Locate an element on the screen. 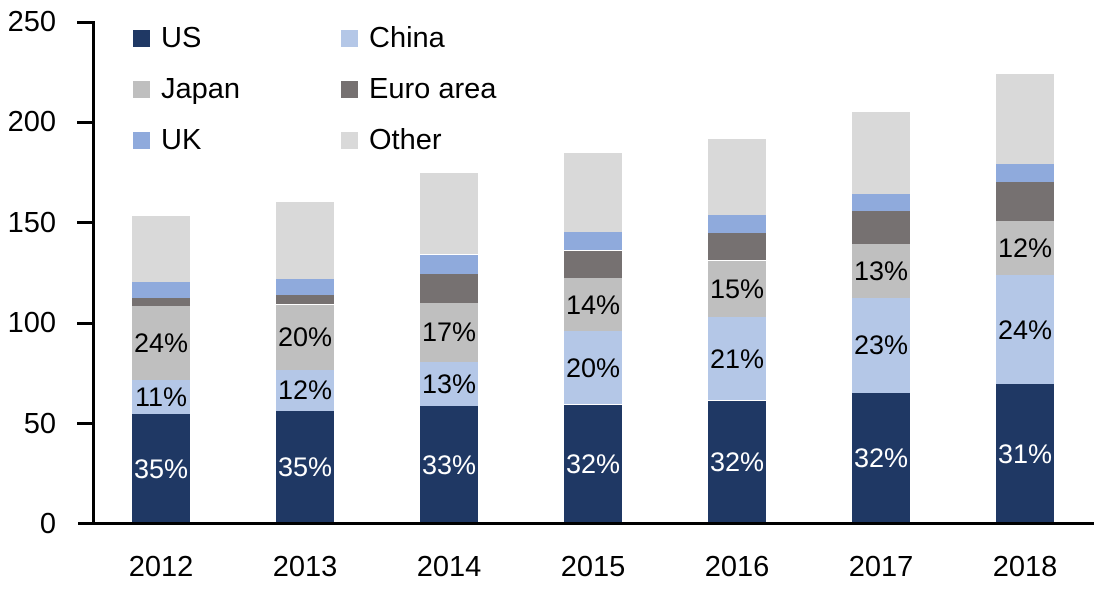  segment-label-japan-2013: 20% is located at coordinates (305, 337).